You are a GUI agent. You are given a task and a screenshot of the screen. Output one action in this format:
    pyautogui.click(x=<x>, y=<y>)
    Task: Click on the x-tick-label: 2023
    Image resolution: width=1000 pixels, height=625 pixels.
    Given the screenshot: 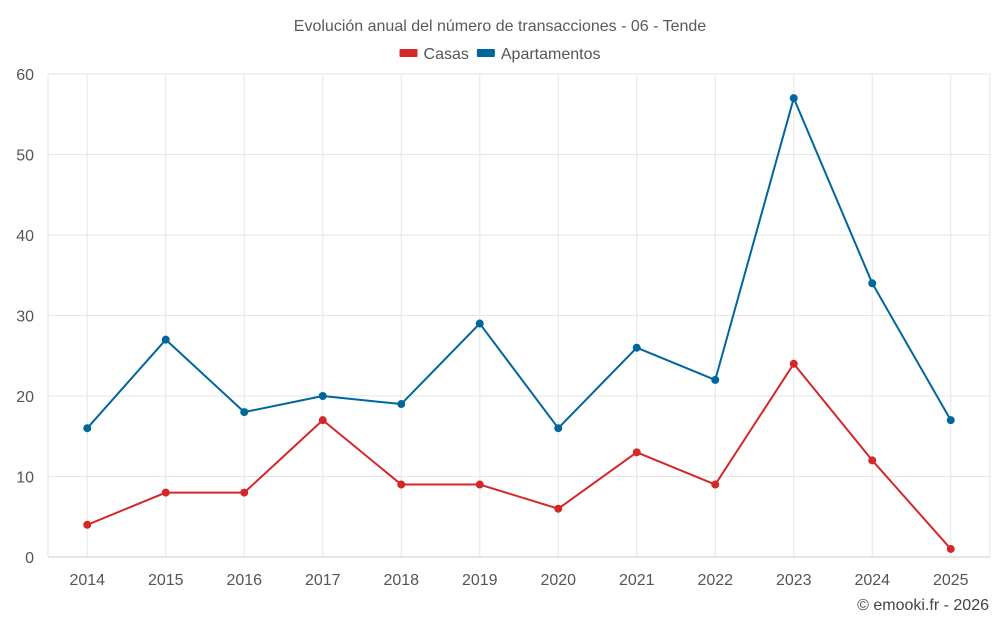 What is the action you would take?
    pyautogui.click(x=794, y=580)
    